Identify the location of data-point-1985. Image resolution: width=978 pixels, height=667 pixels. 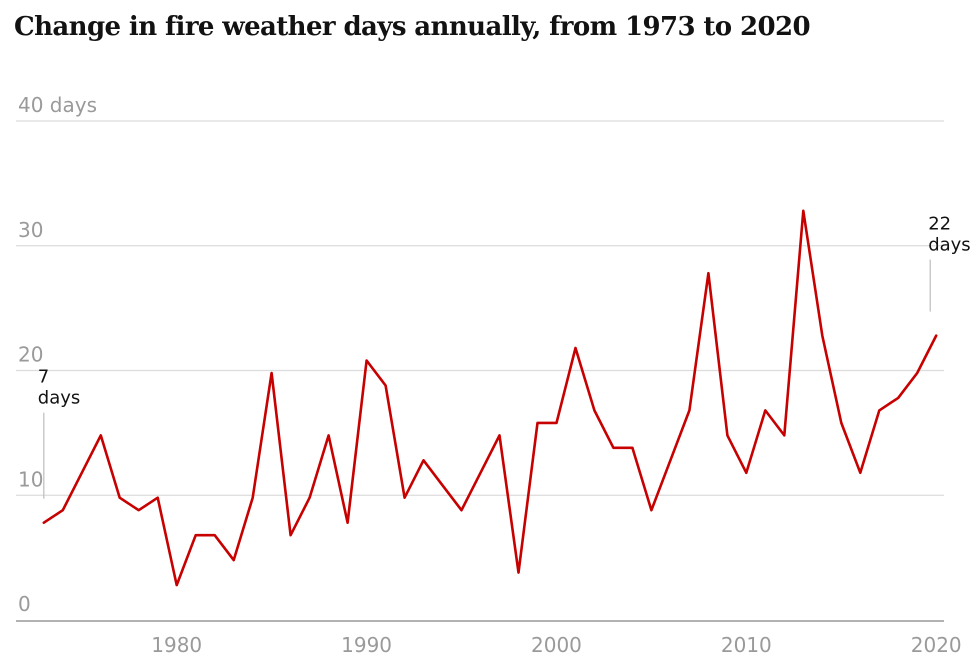
(271, 373).